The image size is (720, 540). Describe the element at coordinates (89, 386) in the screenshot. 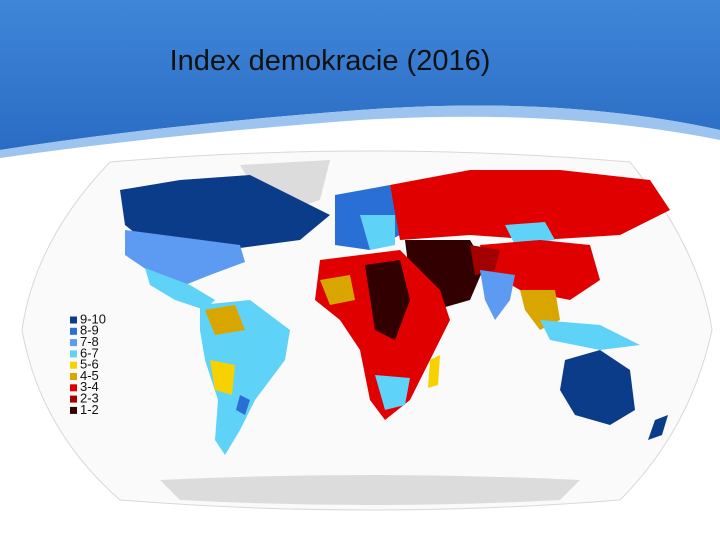

I see `legend-label: 3-4` at that location.